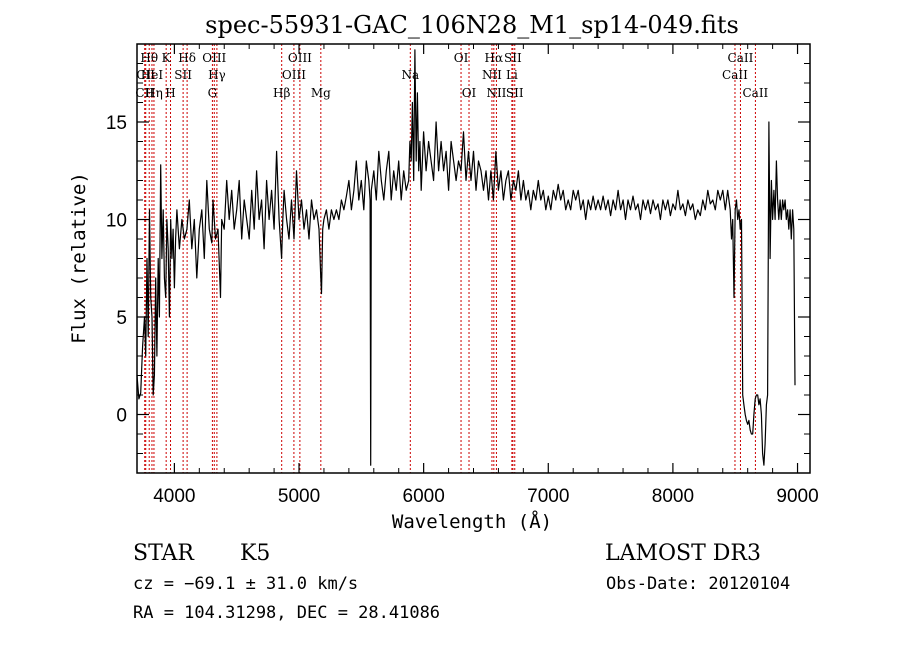 The height and width of the screenshot is (649, 900). I want to click on spectral-line-label: Li, so click(512, 75).